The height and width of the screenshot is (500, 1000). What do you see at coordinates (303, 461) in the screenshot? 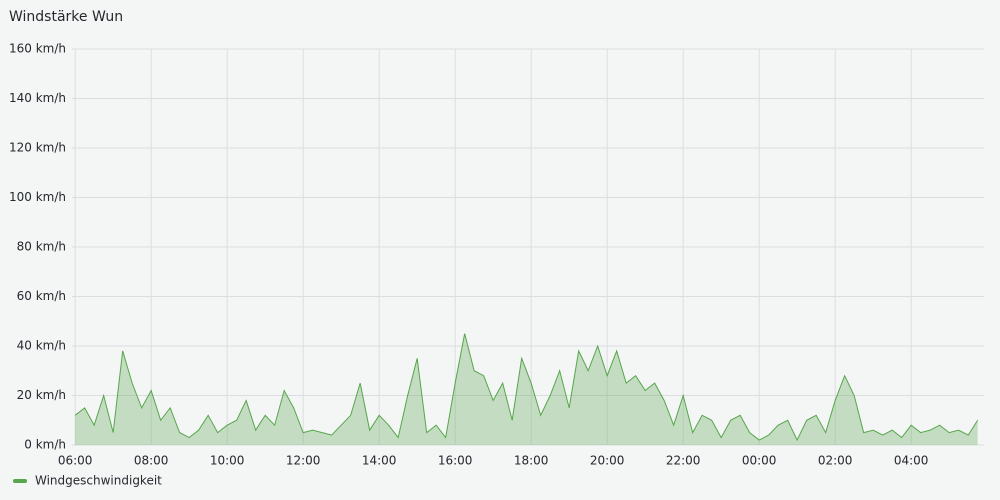
I see `x-tick-label: 12:00` at bounding box center [303, 461].